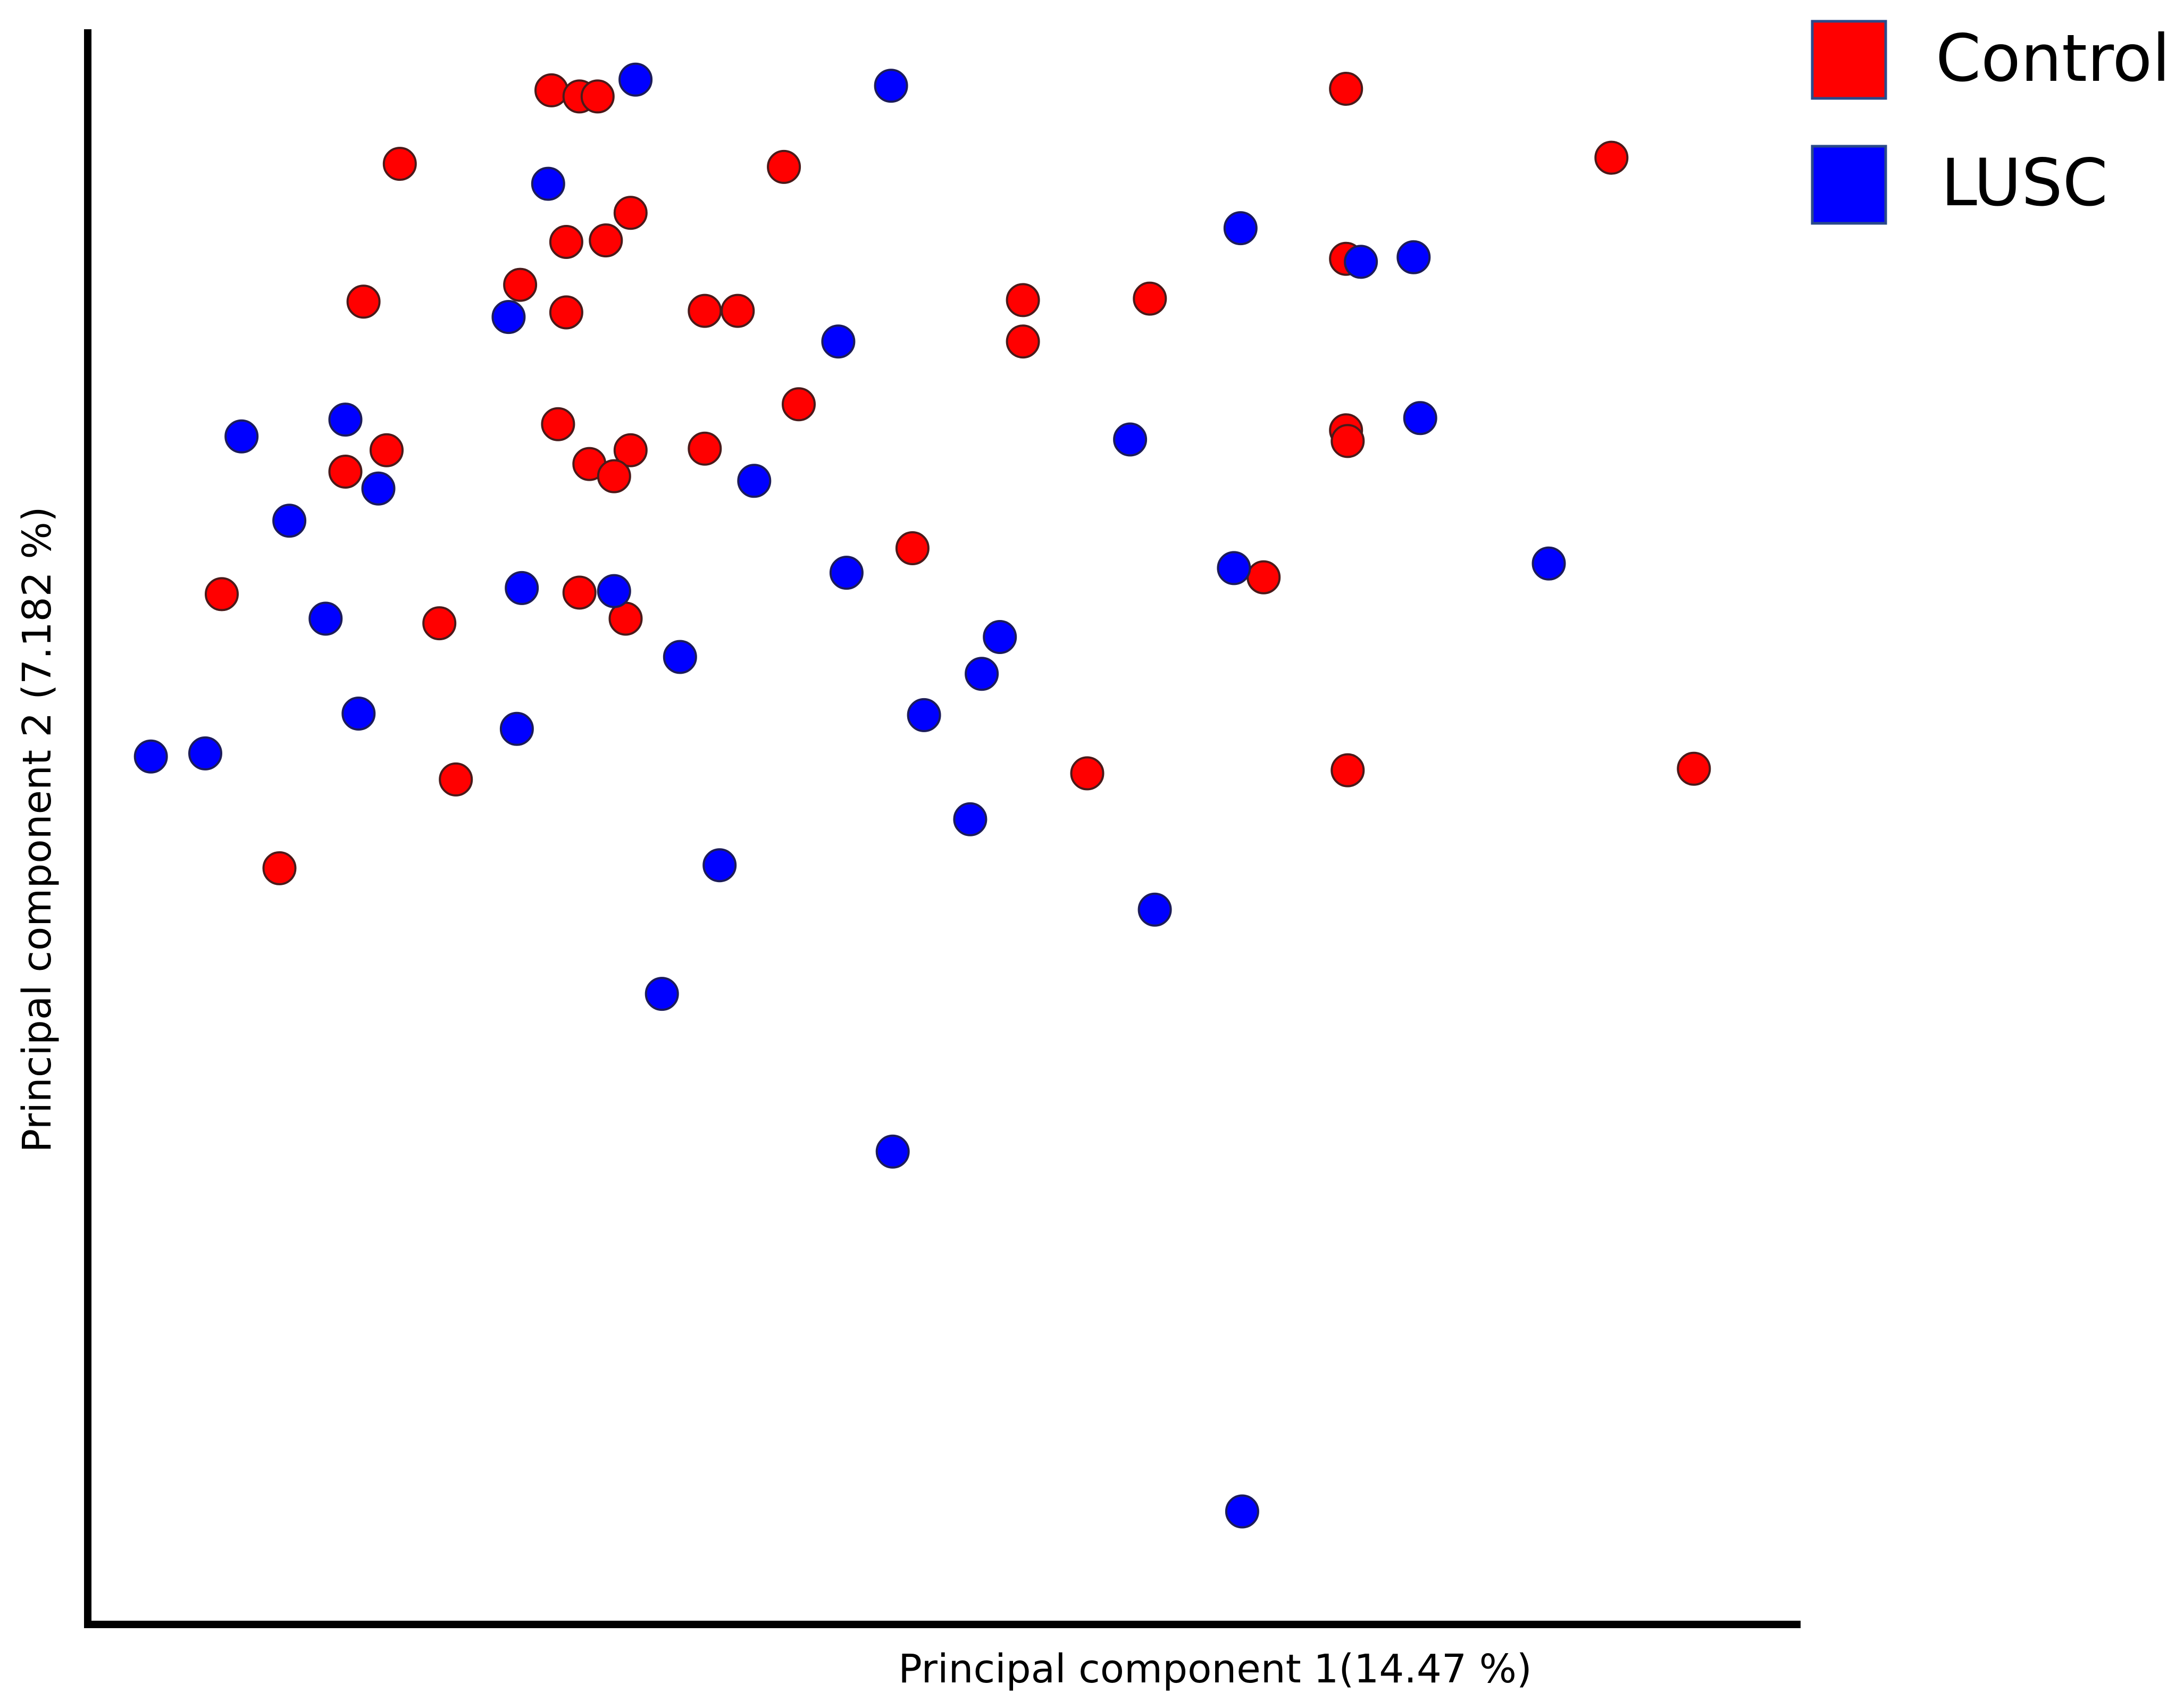 The image size is (2184, 1701). Describe the element at coordinates (1215, 1669) in the screenshot. I see `x-axis-label: Principal component 1(14.47 %)` at that location.